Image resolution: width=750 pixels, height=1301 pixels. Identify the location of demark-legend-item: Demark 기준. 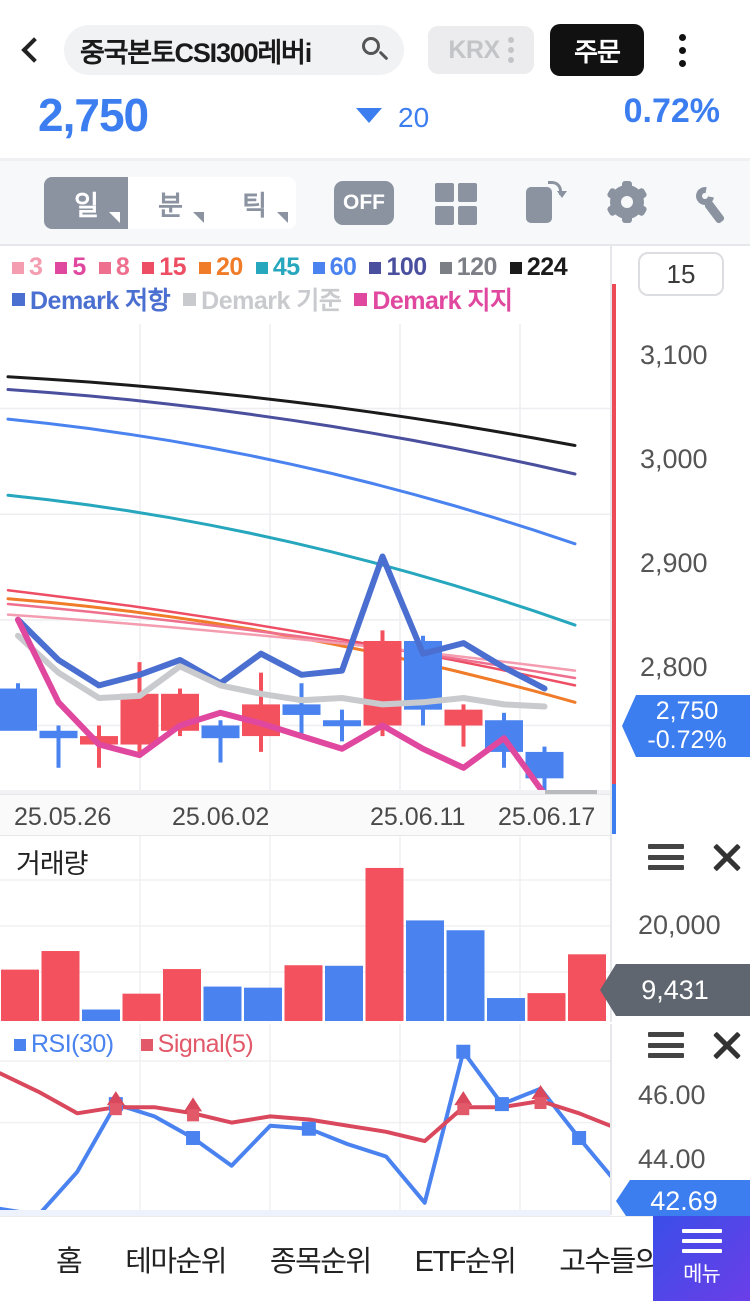
(262, 299).